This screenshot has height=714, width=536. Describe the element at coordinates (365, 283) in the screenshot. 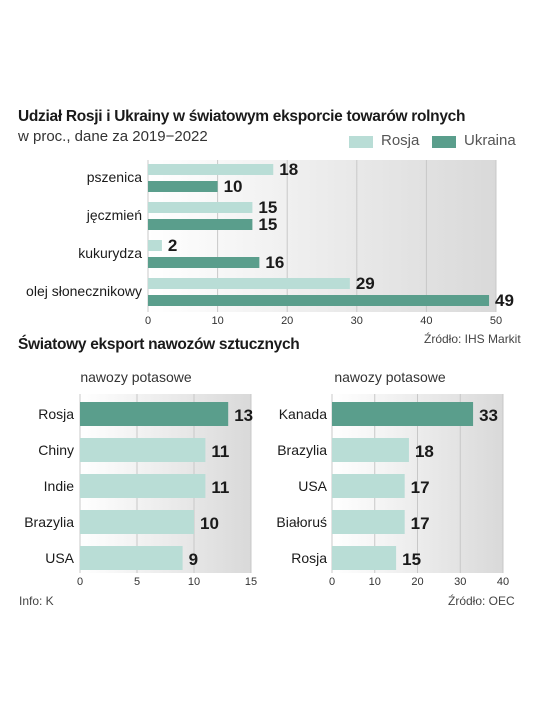

I see `value-label: 29` at that location.